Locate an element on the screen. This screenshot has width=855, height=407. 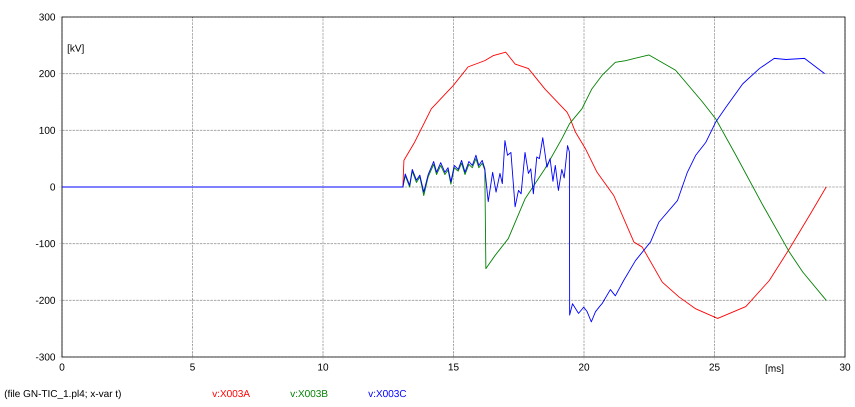
x-tick-label: 25 is located at coordinates (714, 367).